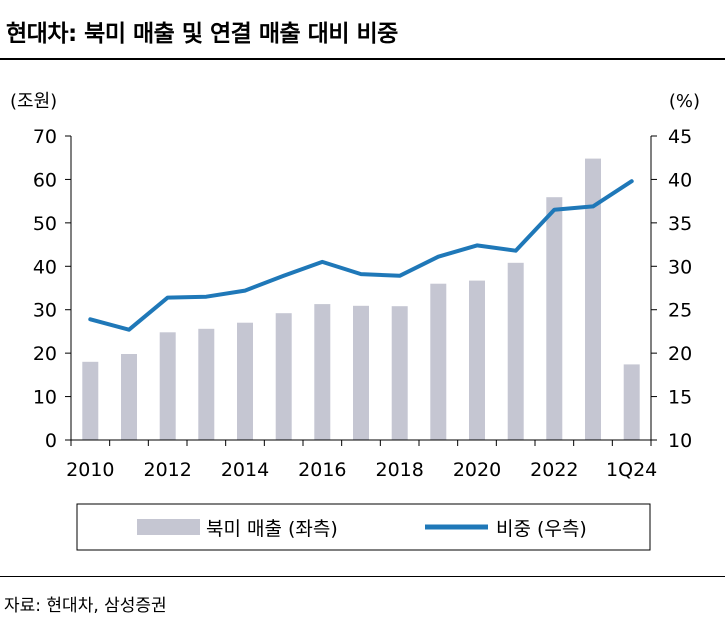  Describe the element at coordinates (680, 224) in the screenshot. I see `right-tick-label: 35` at that location.